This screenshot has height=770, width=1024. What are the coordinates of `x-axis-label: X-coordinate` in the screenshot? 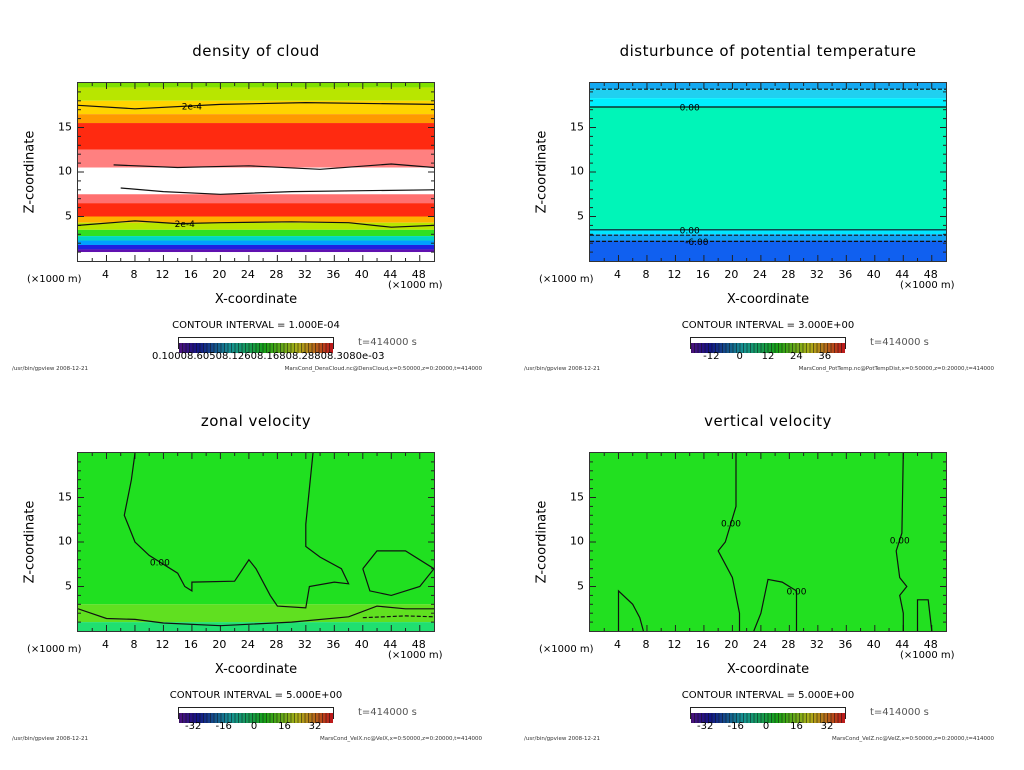 It's located at (768, 299).